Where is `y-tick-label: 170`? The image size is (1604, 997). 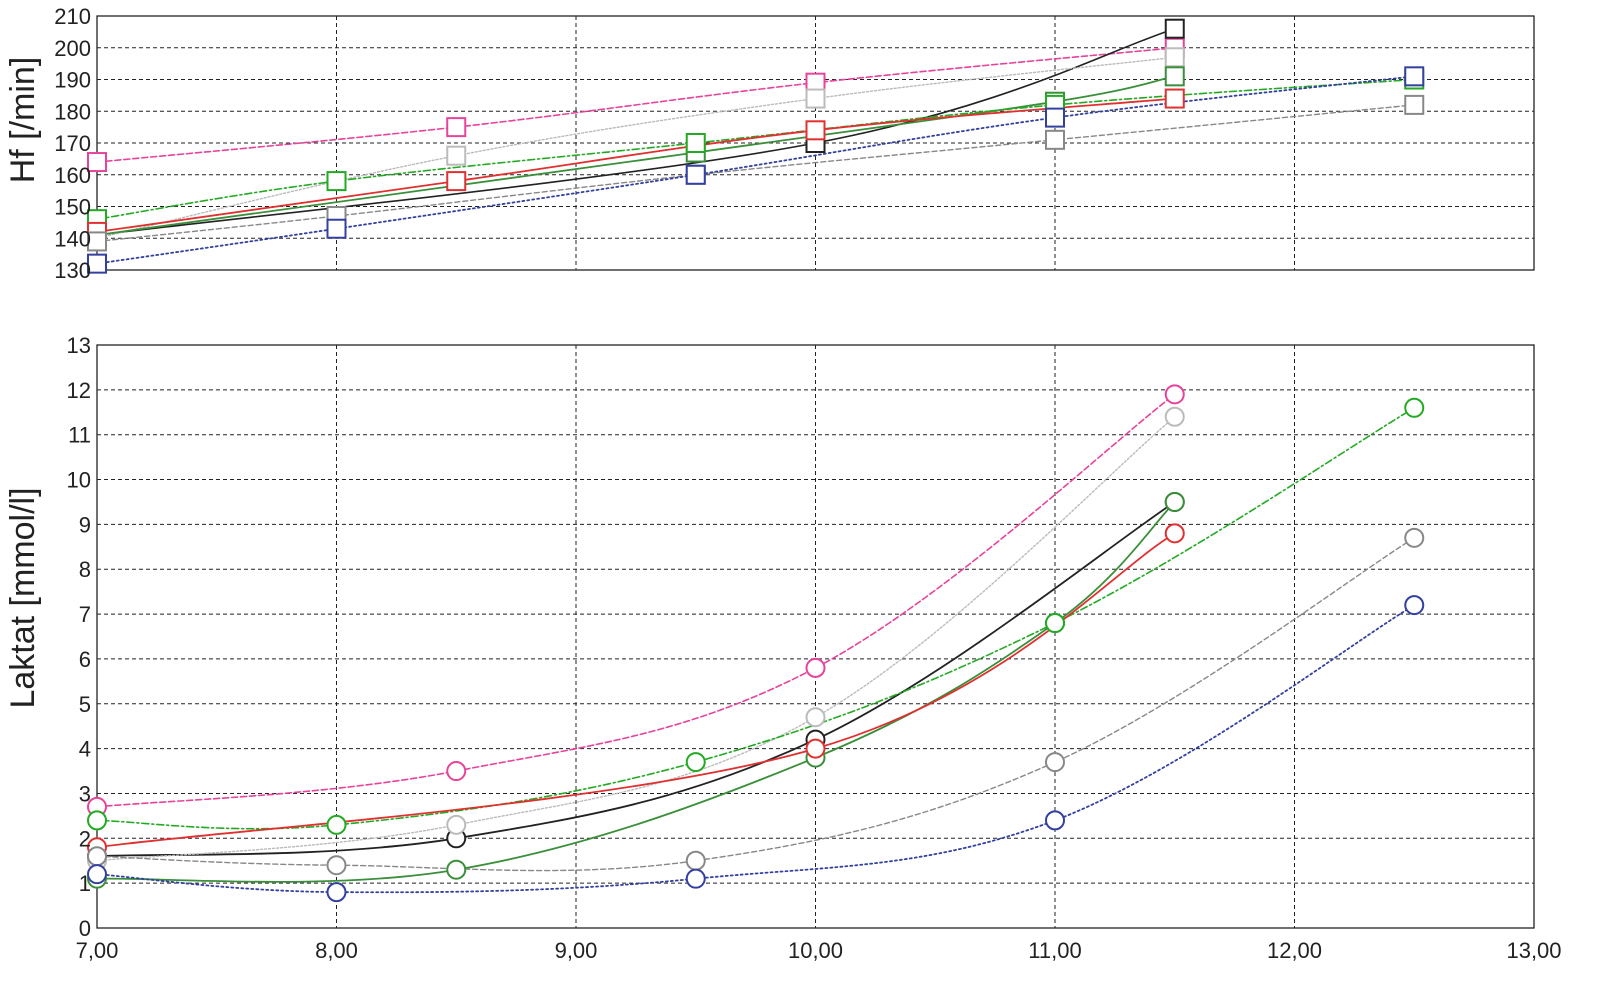
y-tick-label: 170 is located at coordinates (72, 143).